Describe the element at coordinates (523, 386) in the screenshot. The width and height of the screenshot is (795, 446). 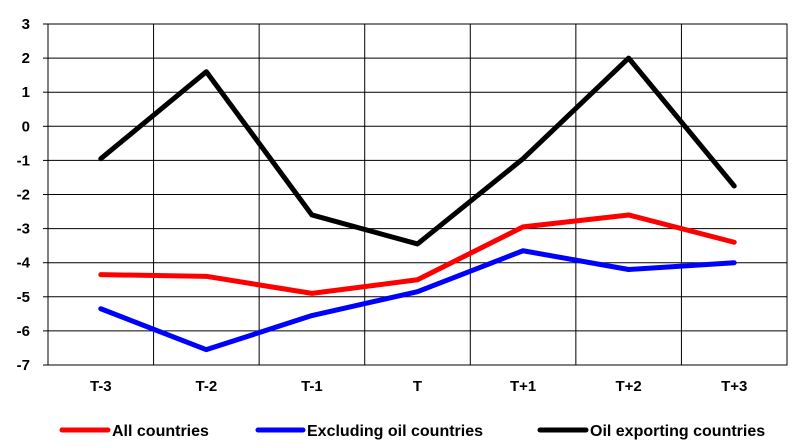
I see `x-tick-label: T+1` at that location.